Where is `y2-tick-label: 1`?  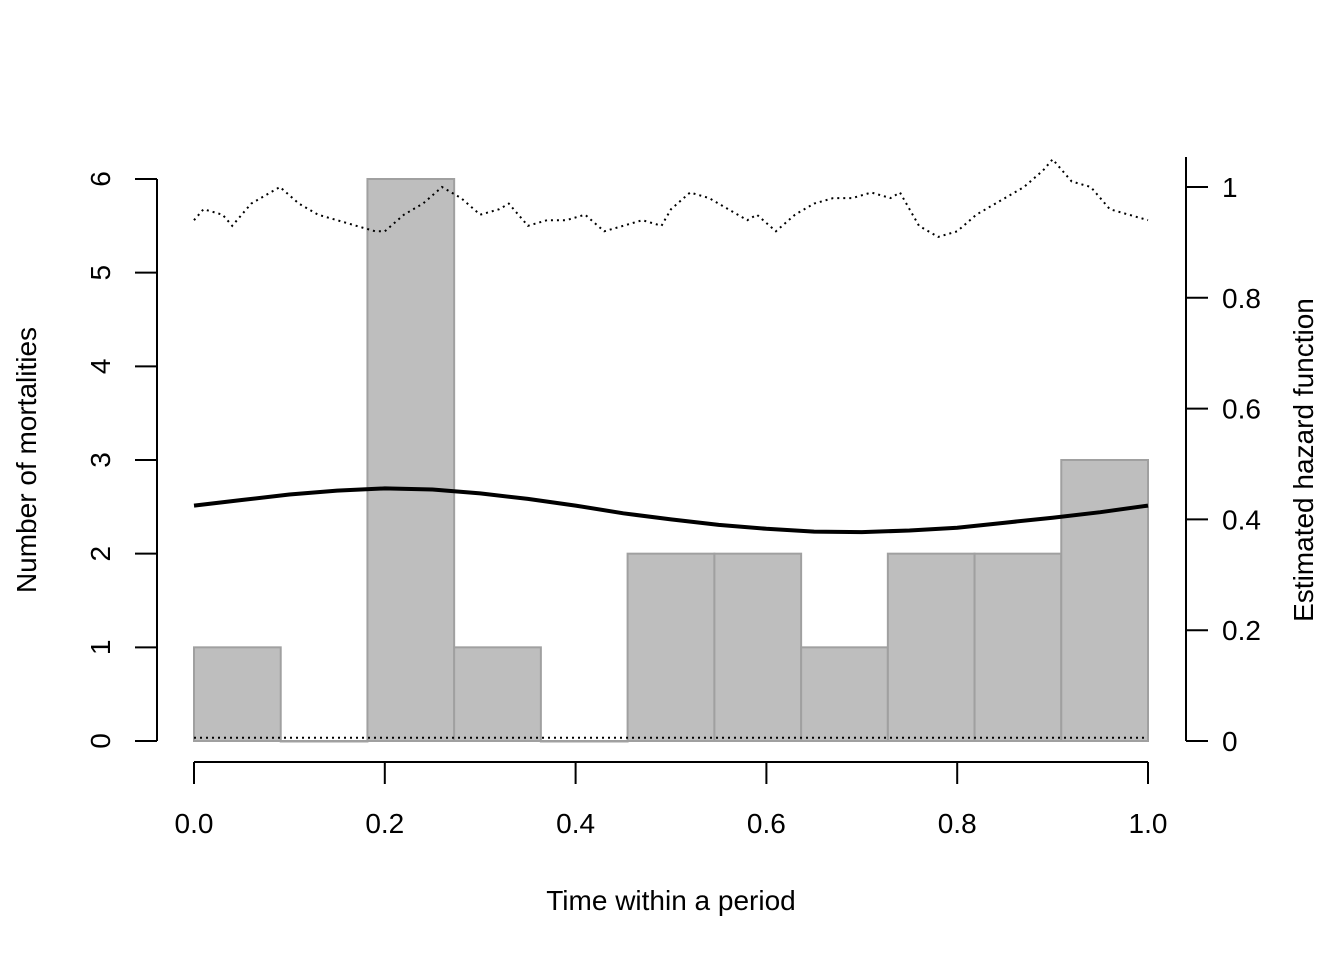
y2-tick-label: 1 is located at coordinates (1230, 187).